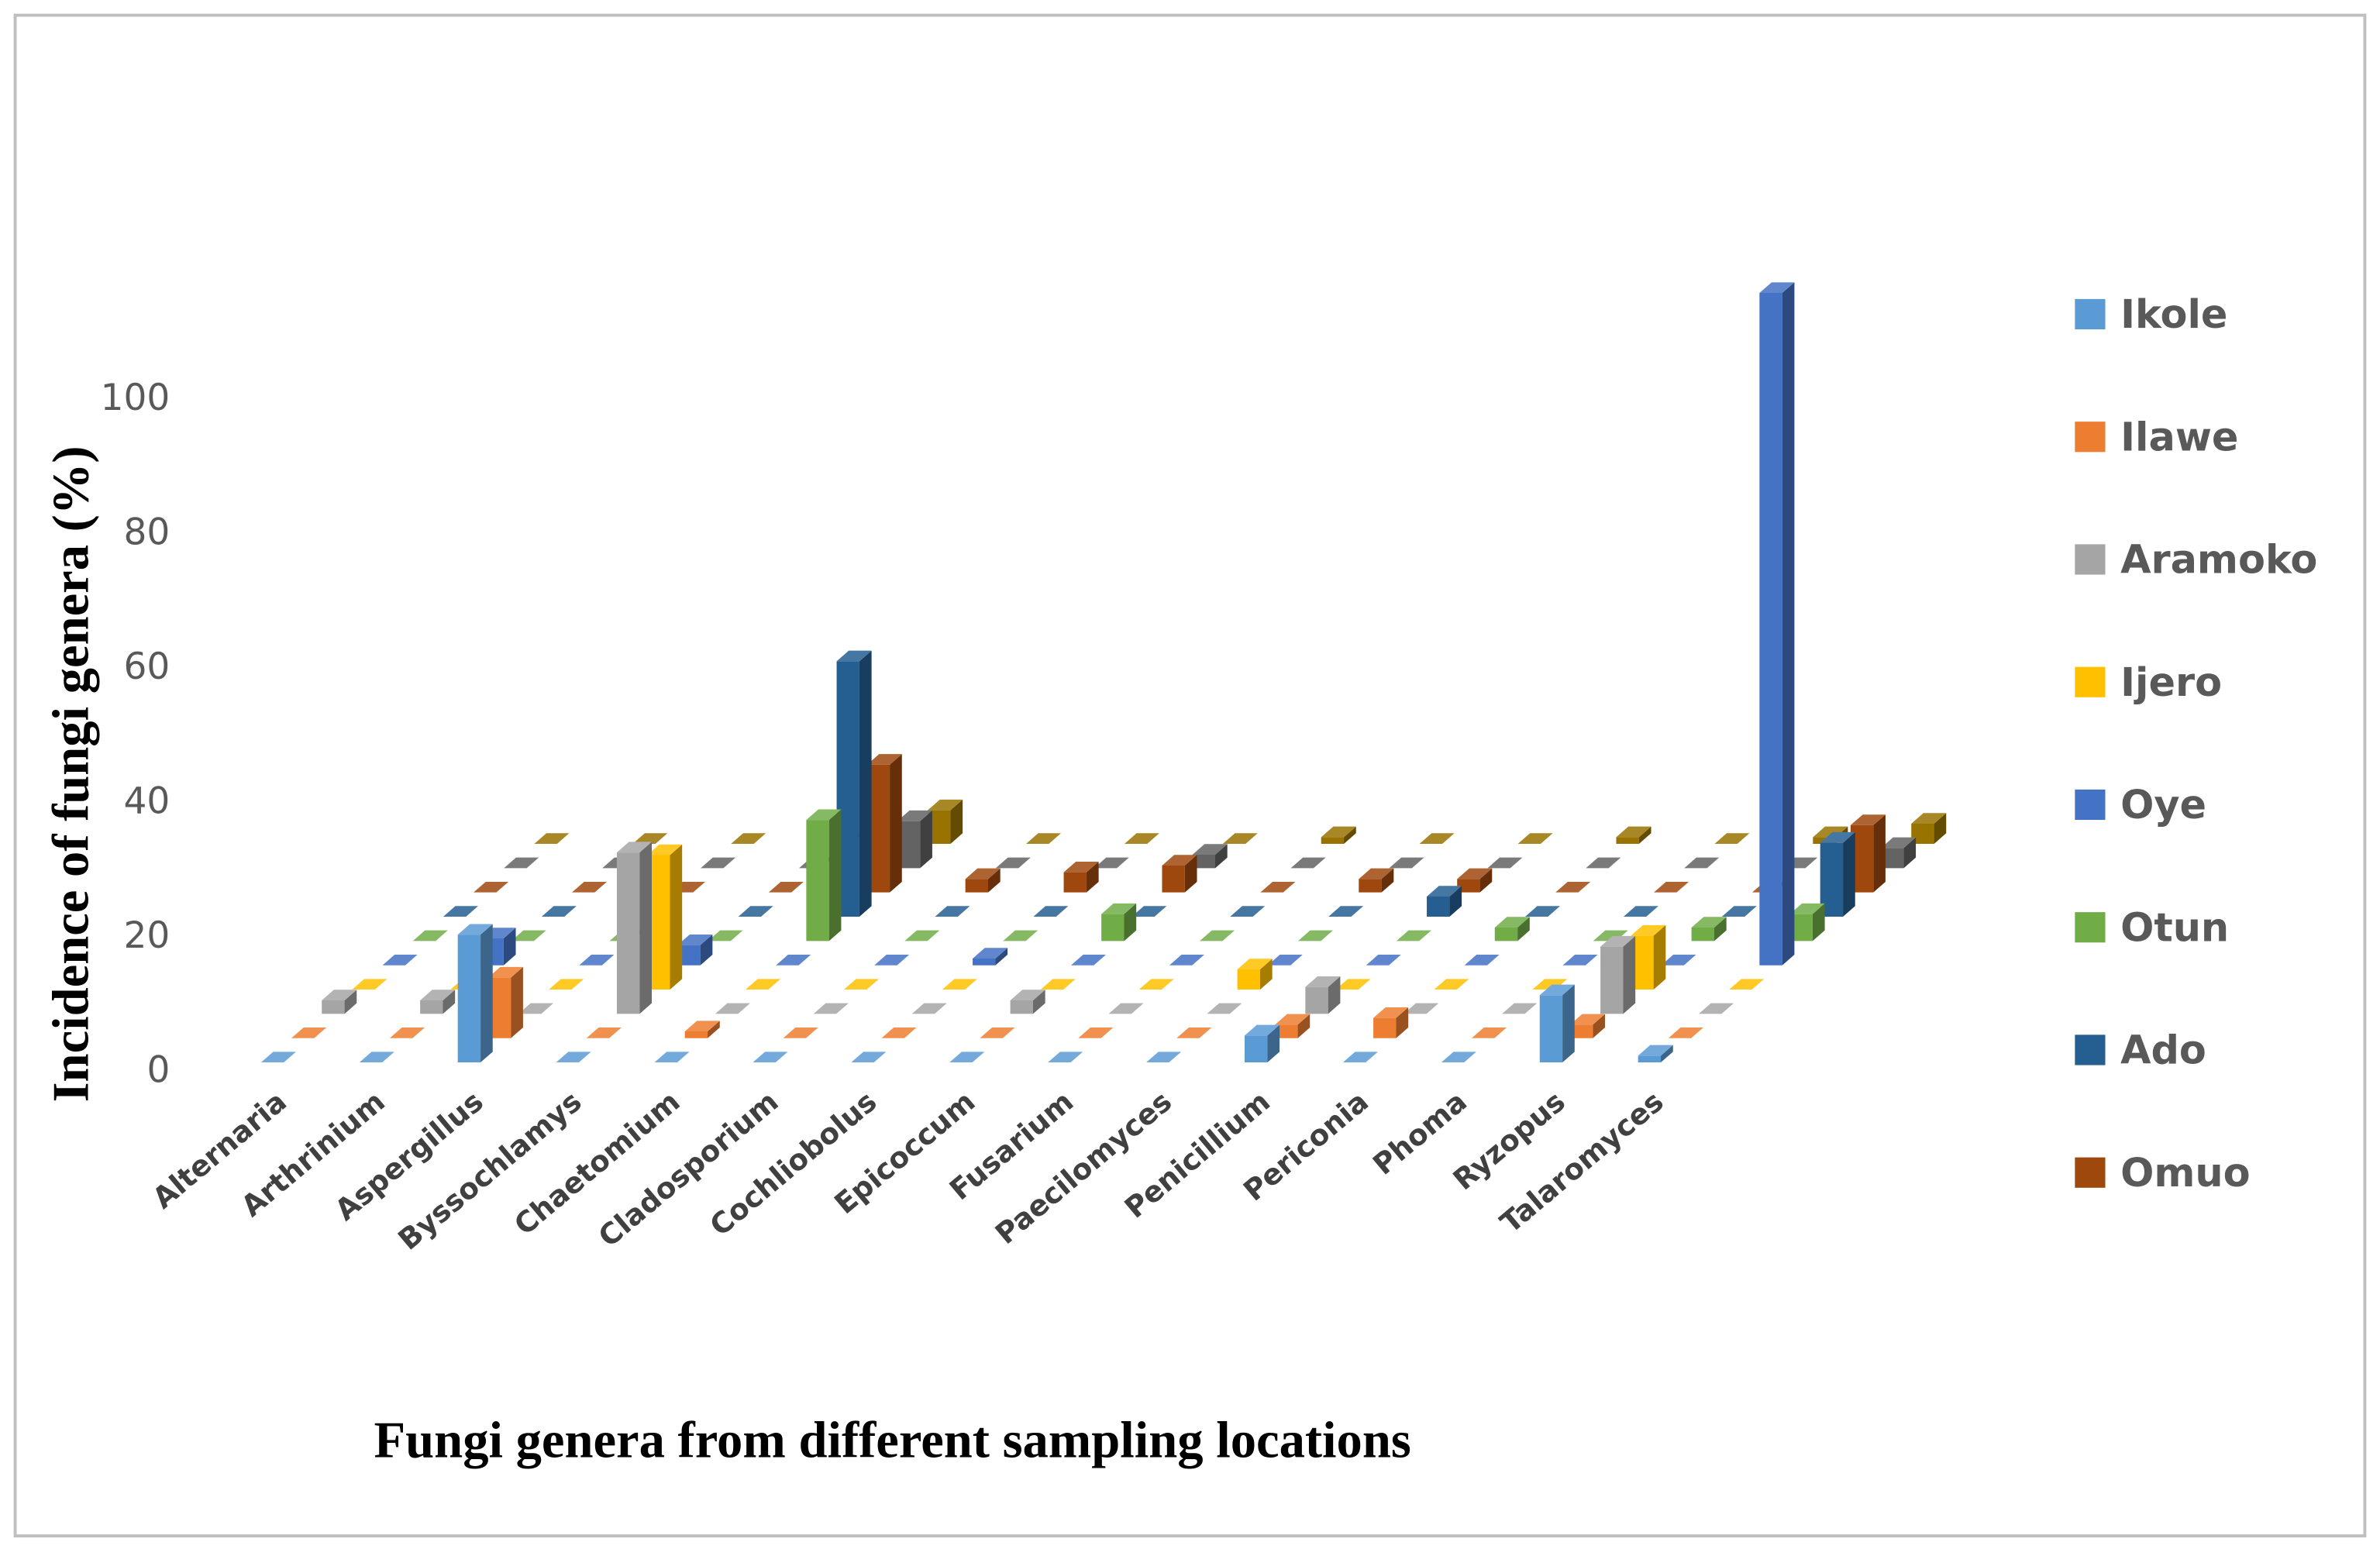 The width and height of the screenshot is (2380, 1549). I want to click on y-tick-label: 60, so click(147, 666).